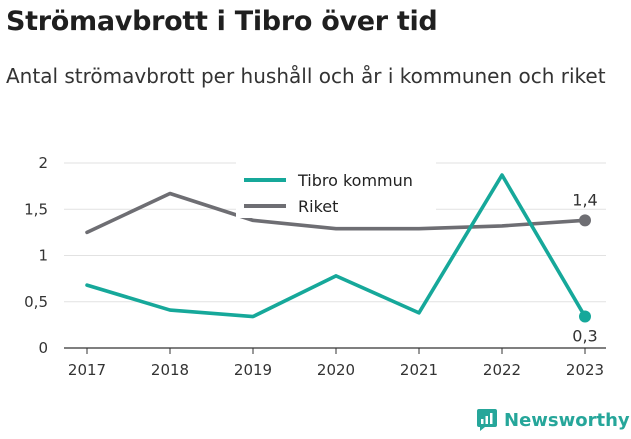 The width and height of the screenshot is (631, 439). Describe the element at coordinates (584, 267) in the screenshot. I see `end-annotations: 1,4 0,3` at that location.